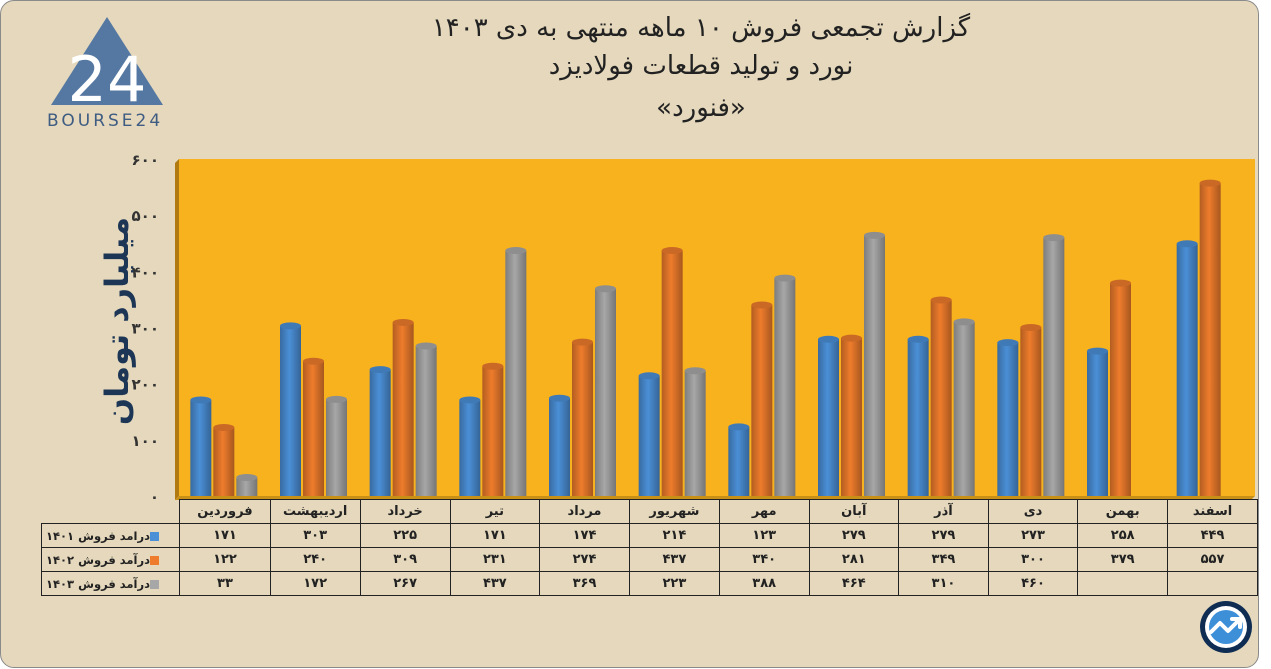 Image resolution: width=1271 pixels, height=669 pixels. What do you see at coordinates (315, 535) in the screenshot?
I see `data-cell: ۳۰۳` at bounding box center [315, 535].